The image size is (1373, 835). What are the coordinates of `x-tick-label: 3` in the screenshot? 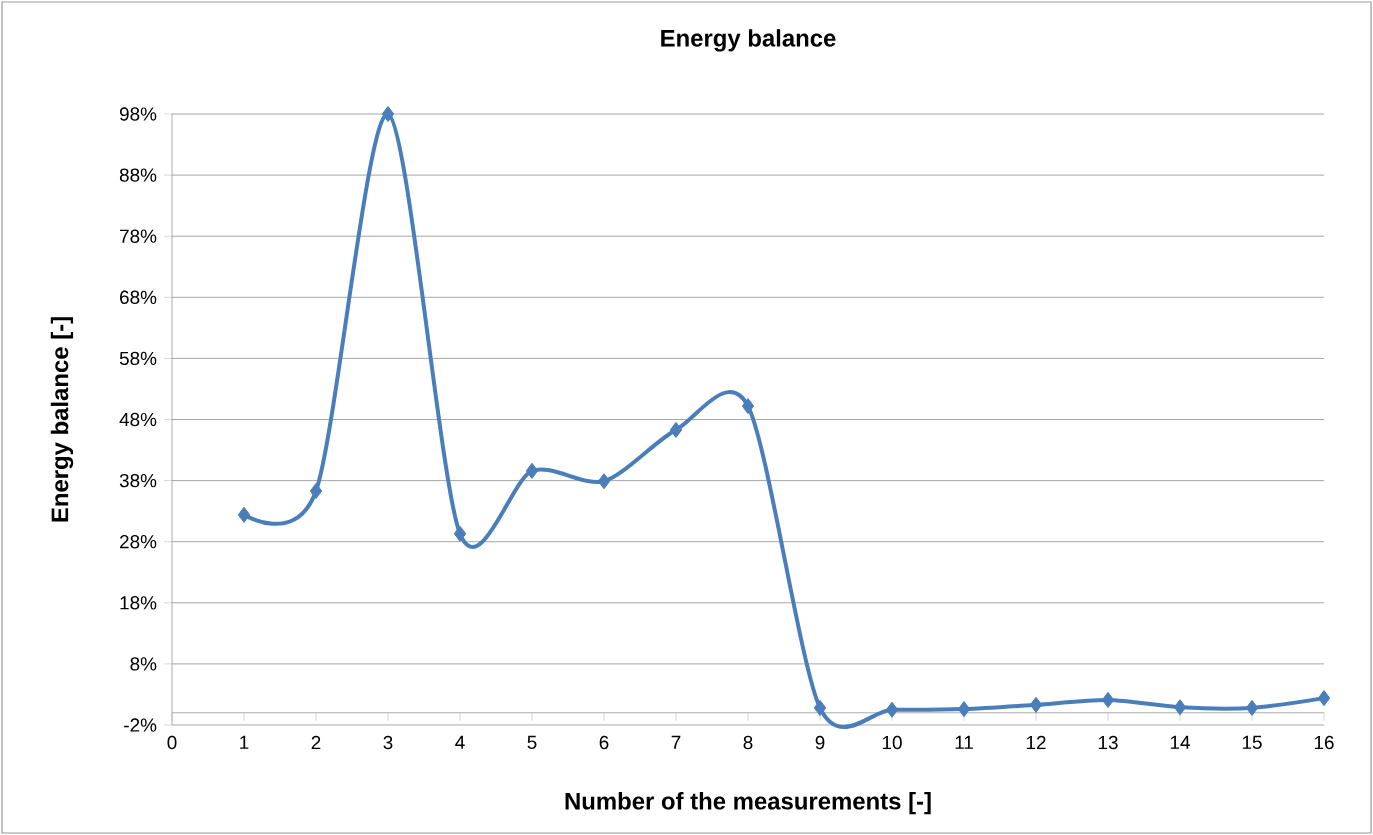 It's located at (388, 742).